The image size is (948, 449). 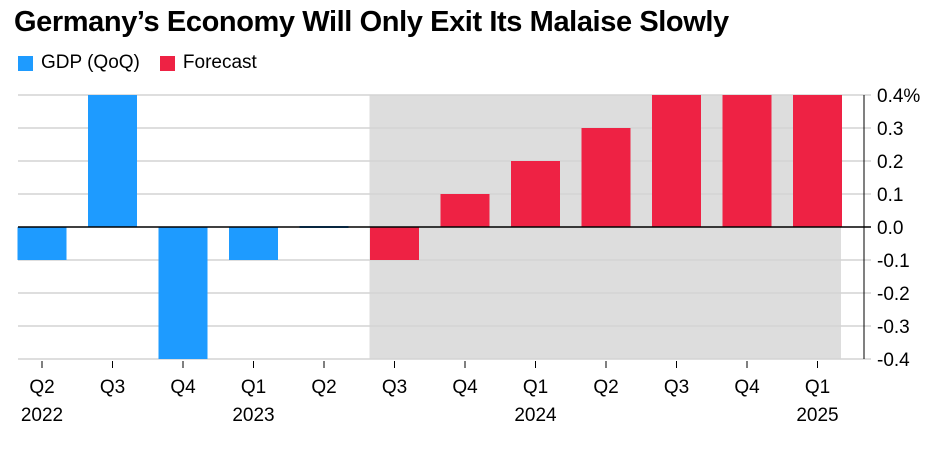 What do you see at coordinates (535, 387) in the screenshot?
I see `x-tick-label-7: Q1` at bounding box center [535, 387].